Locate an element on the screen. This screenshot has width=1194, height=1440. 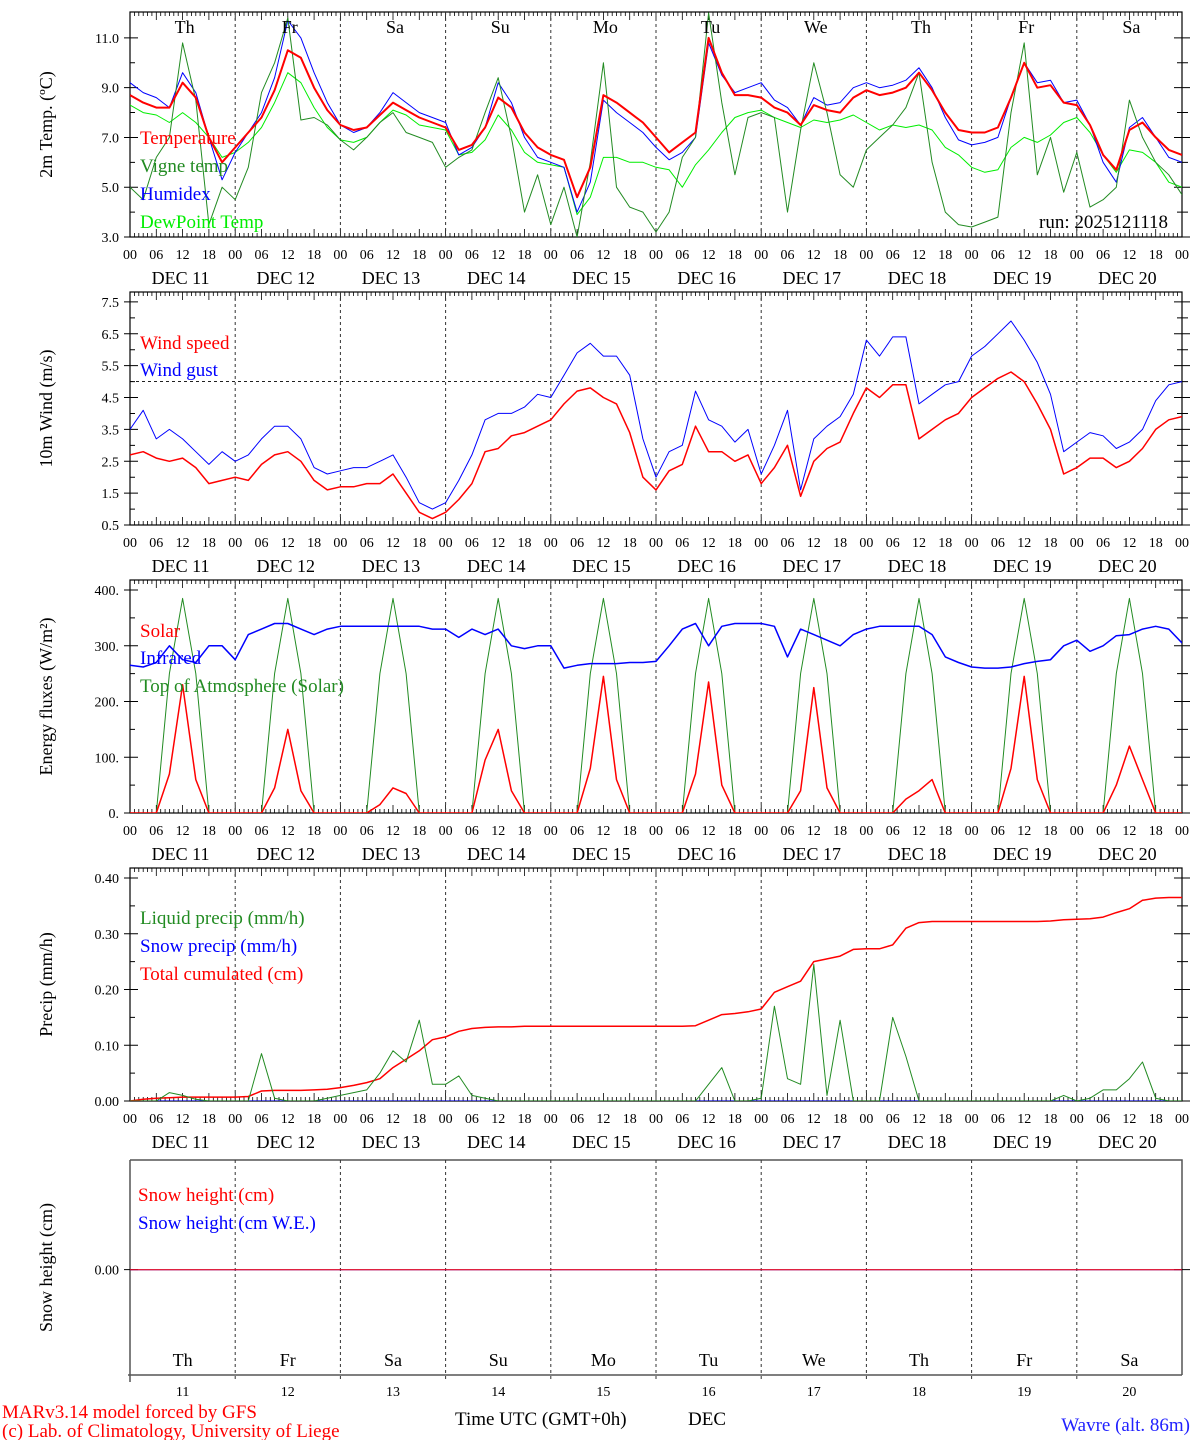
legend-entry: Top of Atmosphere (Solar) is located at coordinates (242, 686).